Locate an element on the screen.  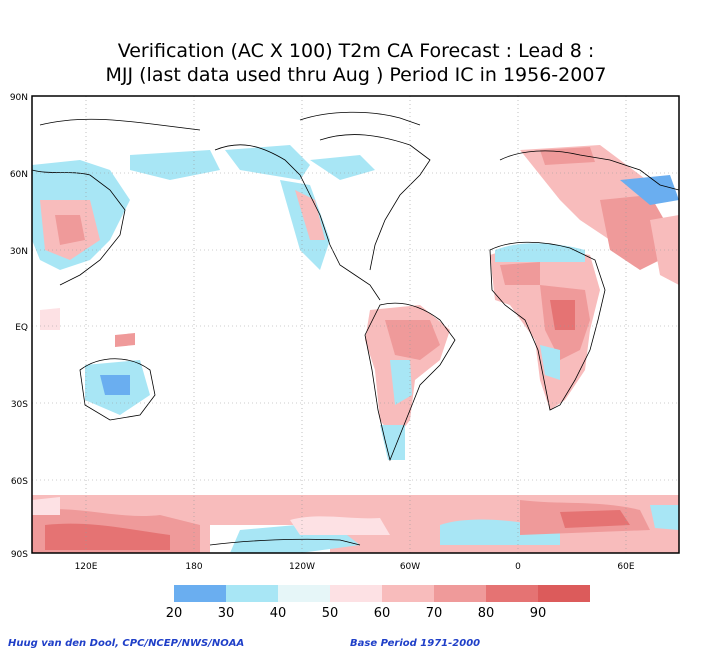
lon-label-60w: 60W is located at coordinates (410, 567).